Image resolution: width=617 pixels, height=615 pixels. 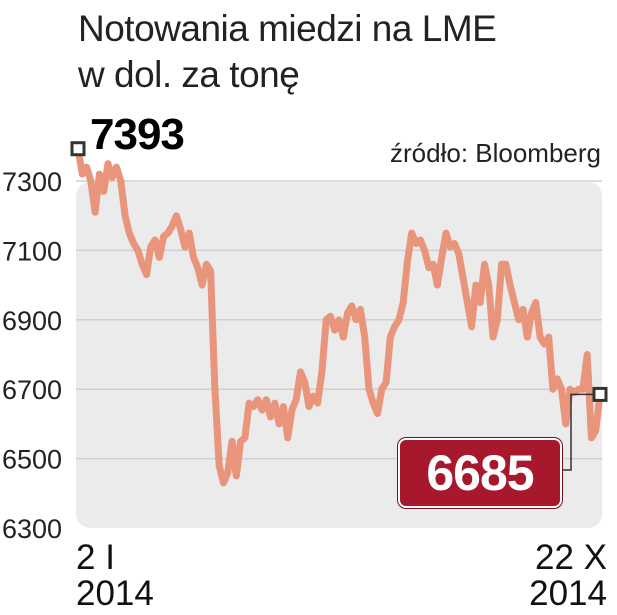 What do you see at coordinates (287, 28) in the screenshot?
I see `title-line-1: Notowania miedzi na LME` at bounding box center [287, 28].